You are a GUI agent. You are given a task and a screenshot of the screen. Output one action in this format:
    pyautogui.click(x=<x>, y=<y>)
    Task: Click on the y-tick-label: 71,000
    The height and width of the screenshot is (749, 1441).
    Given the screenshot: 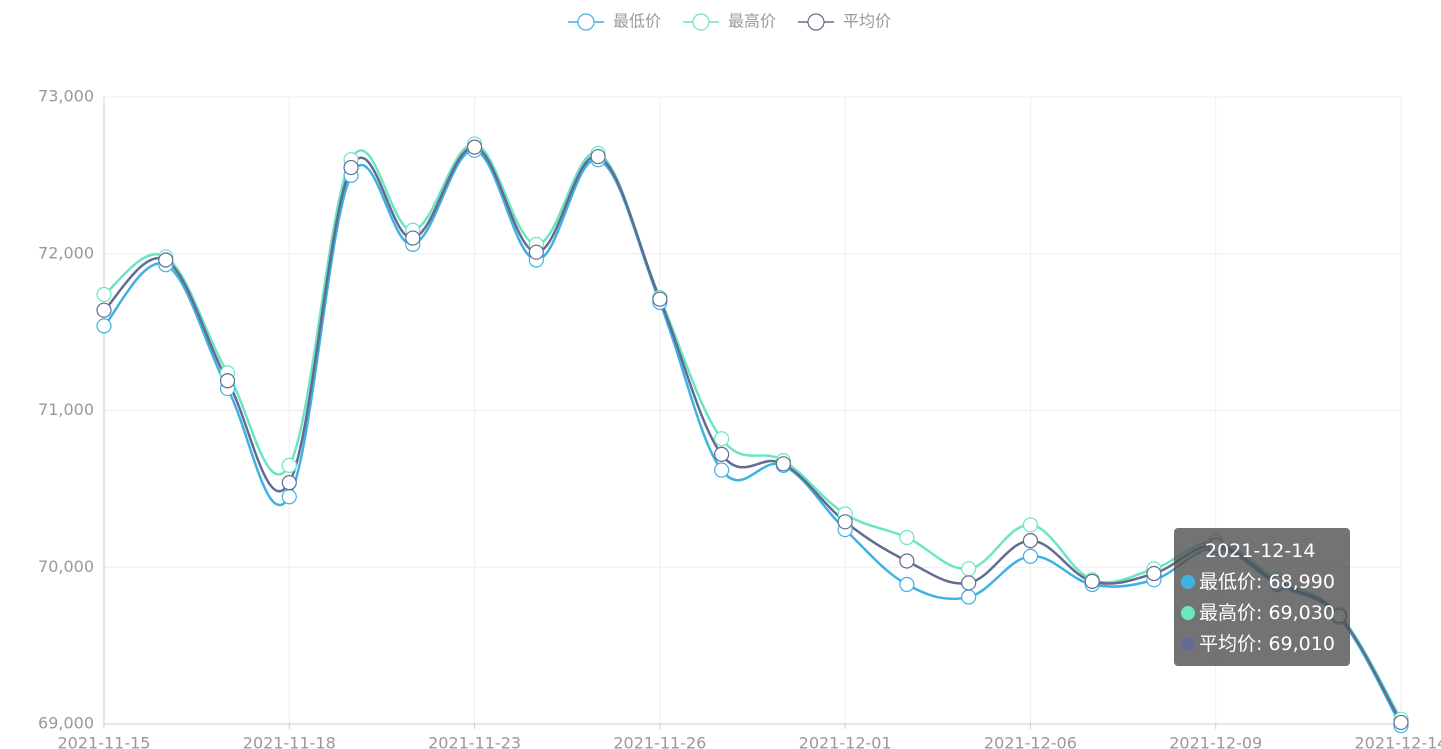 What is the action you would take?
    pyautogui.click(x=66, y=409)
    